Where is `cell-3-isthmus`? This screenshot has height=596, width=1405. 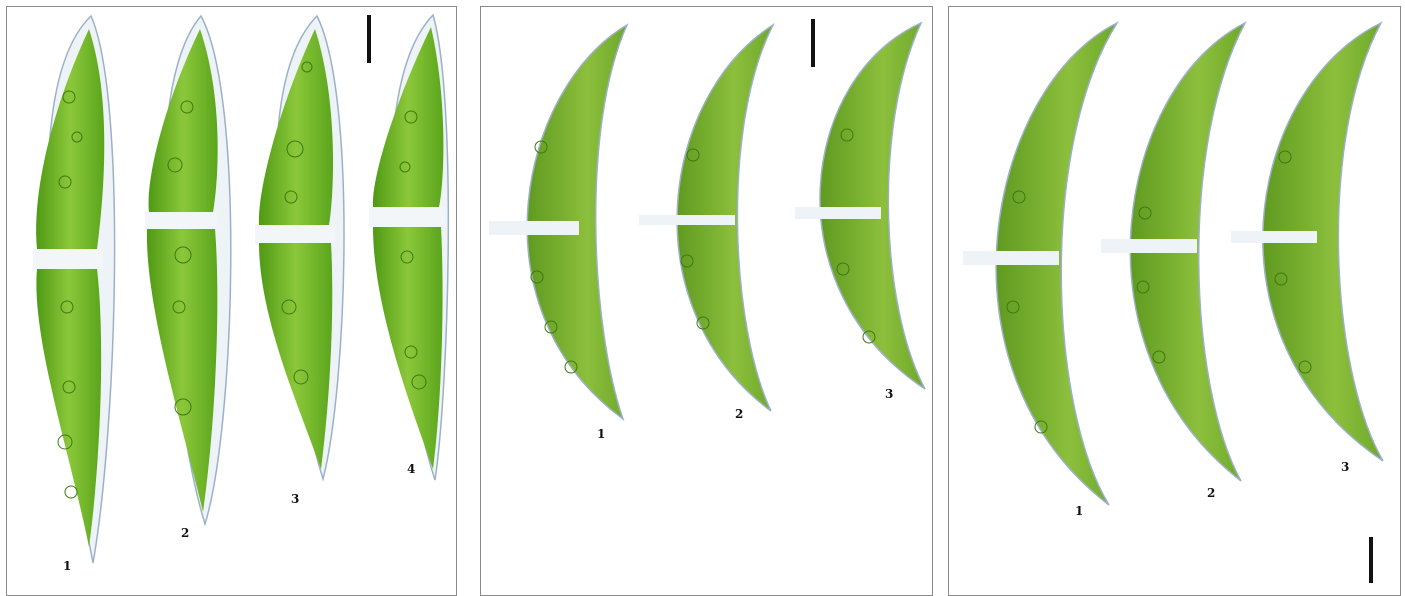
cell-3-isthmus is located at coordinates (295, 234).